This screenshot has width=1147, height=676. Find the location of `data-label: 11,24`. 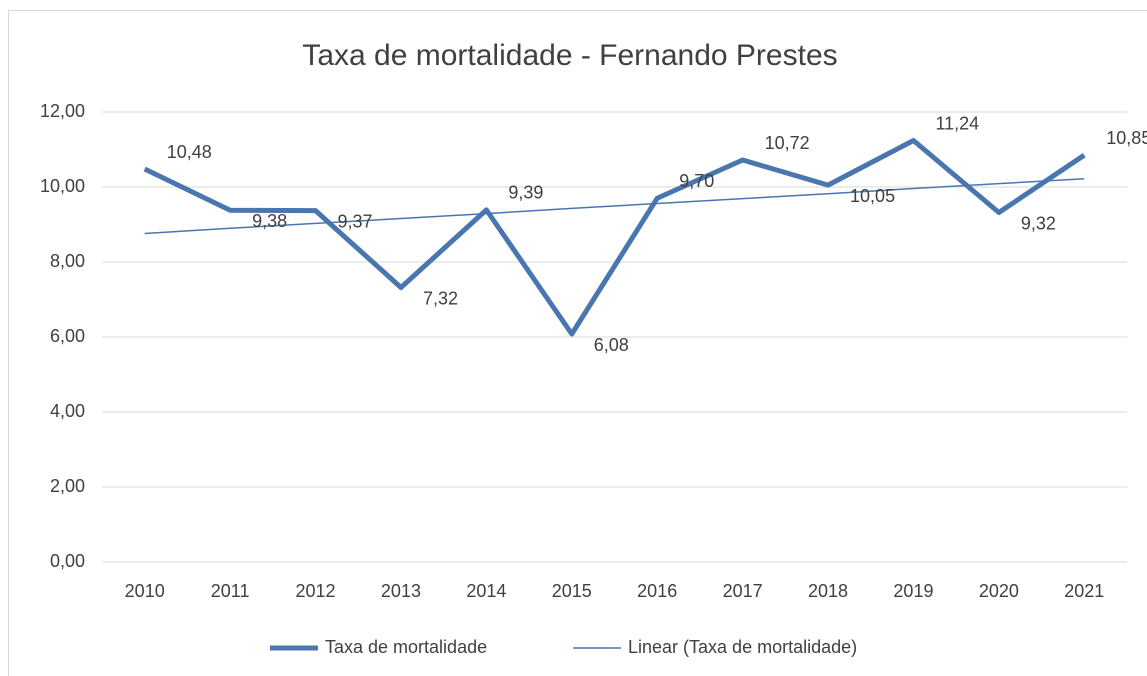

data-label: 11,24 is located at coordinates (957, 123).